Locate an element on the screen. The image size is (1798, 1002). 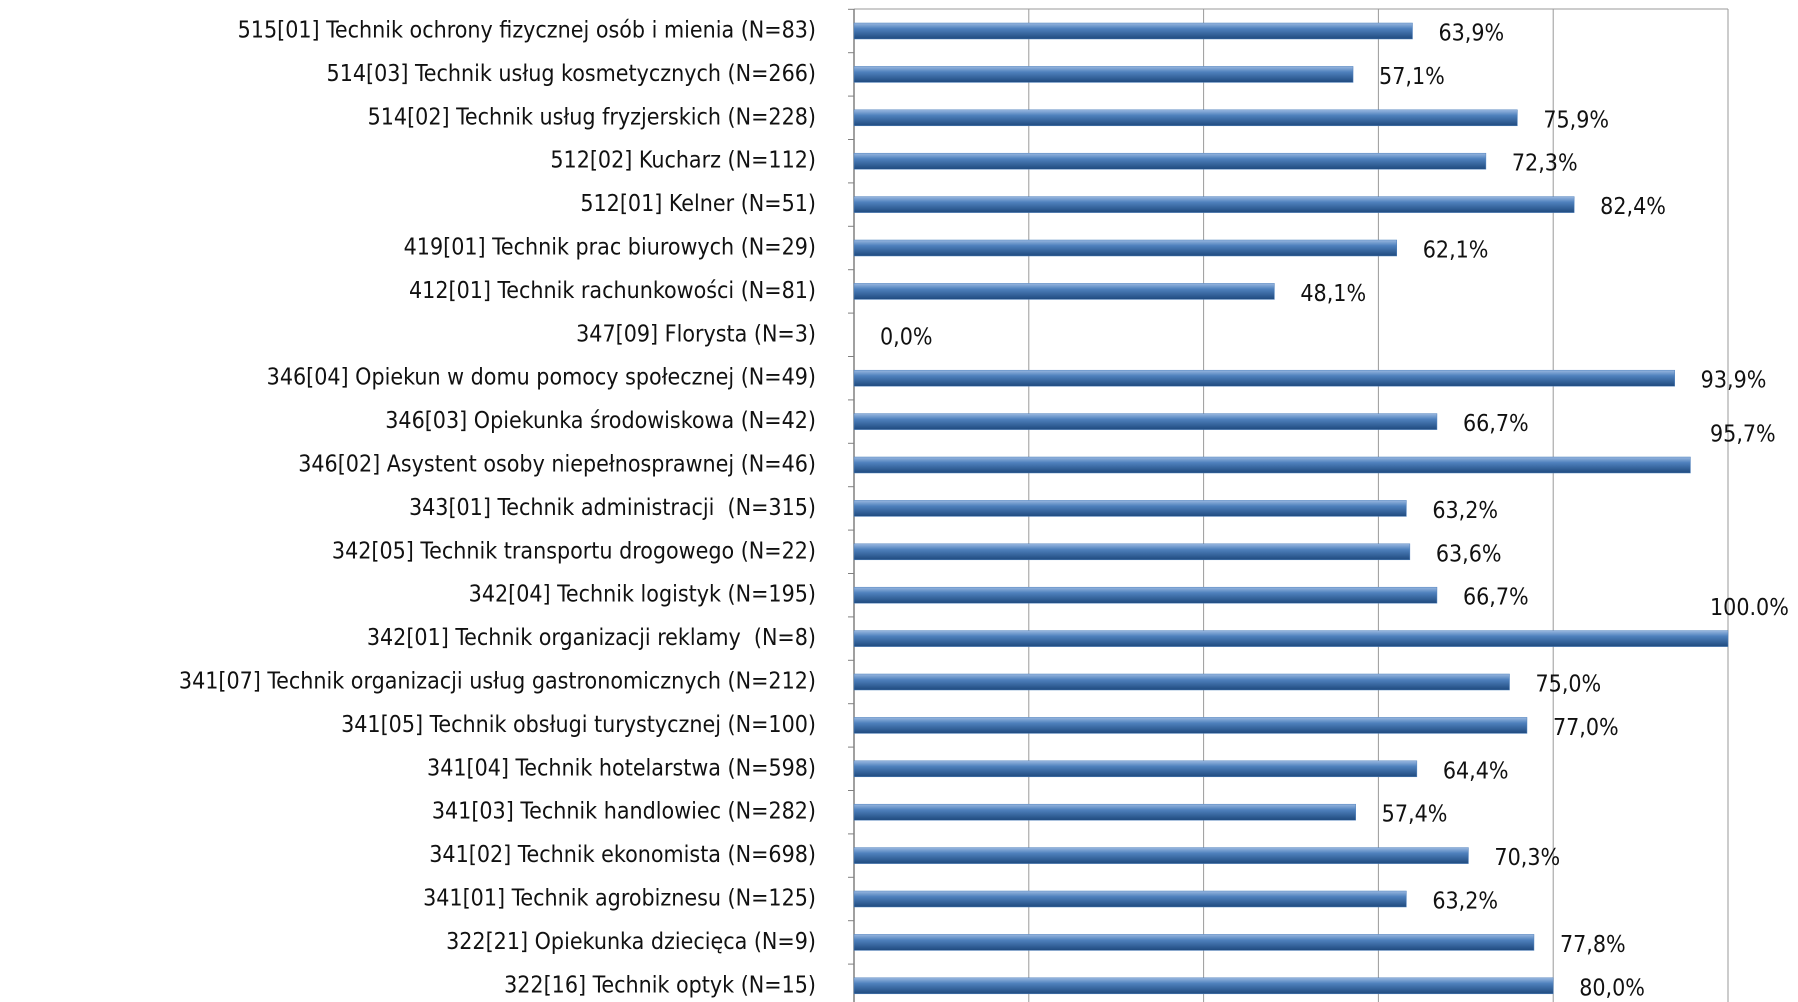
value-label: 93,9% is located at coordinates (1734, 381).